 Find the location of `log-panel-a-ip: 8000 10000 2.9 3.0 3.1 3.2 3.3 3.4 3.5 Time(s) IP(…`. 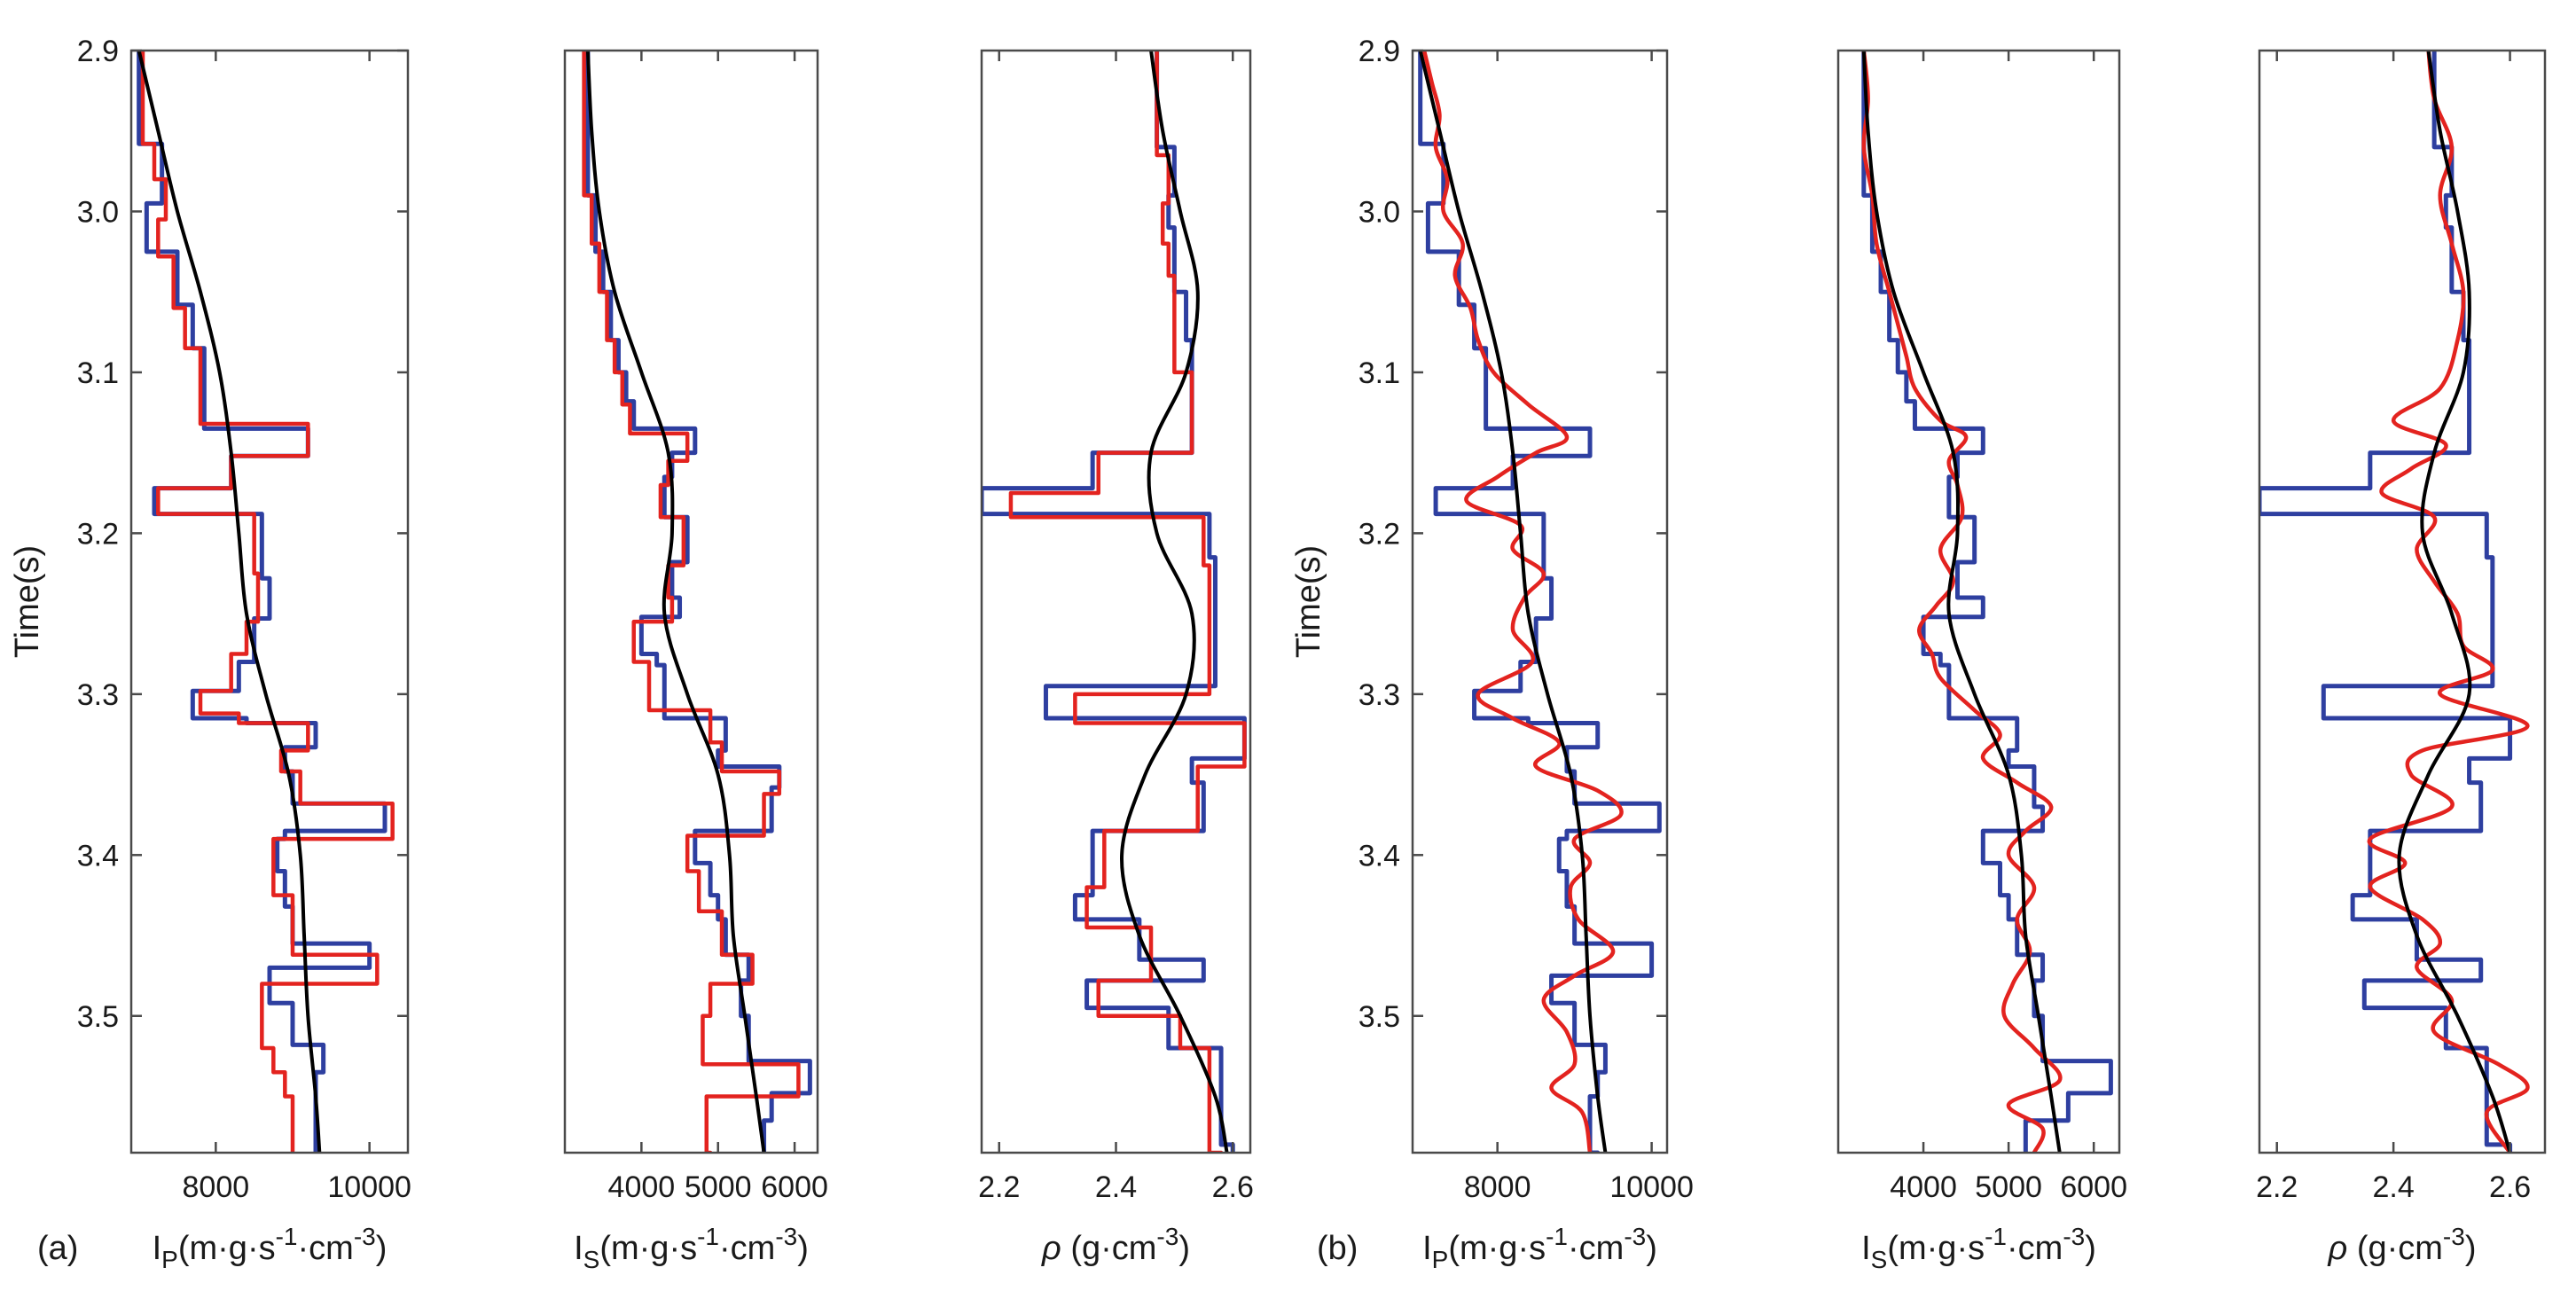

log-panel-a-ip: 8000 10000 2.9 3.0 3.1 3.2 3.3 3.4 3.5 Time(s) IP(… is located at coordinates (210, 654).